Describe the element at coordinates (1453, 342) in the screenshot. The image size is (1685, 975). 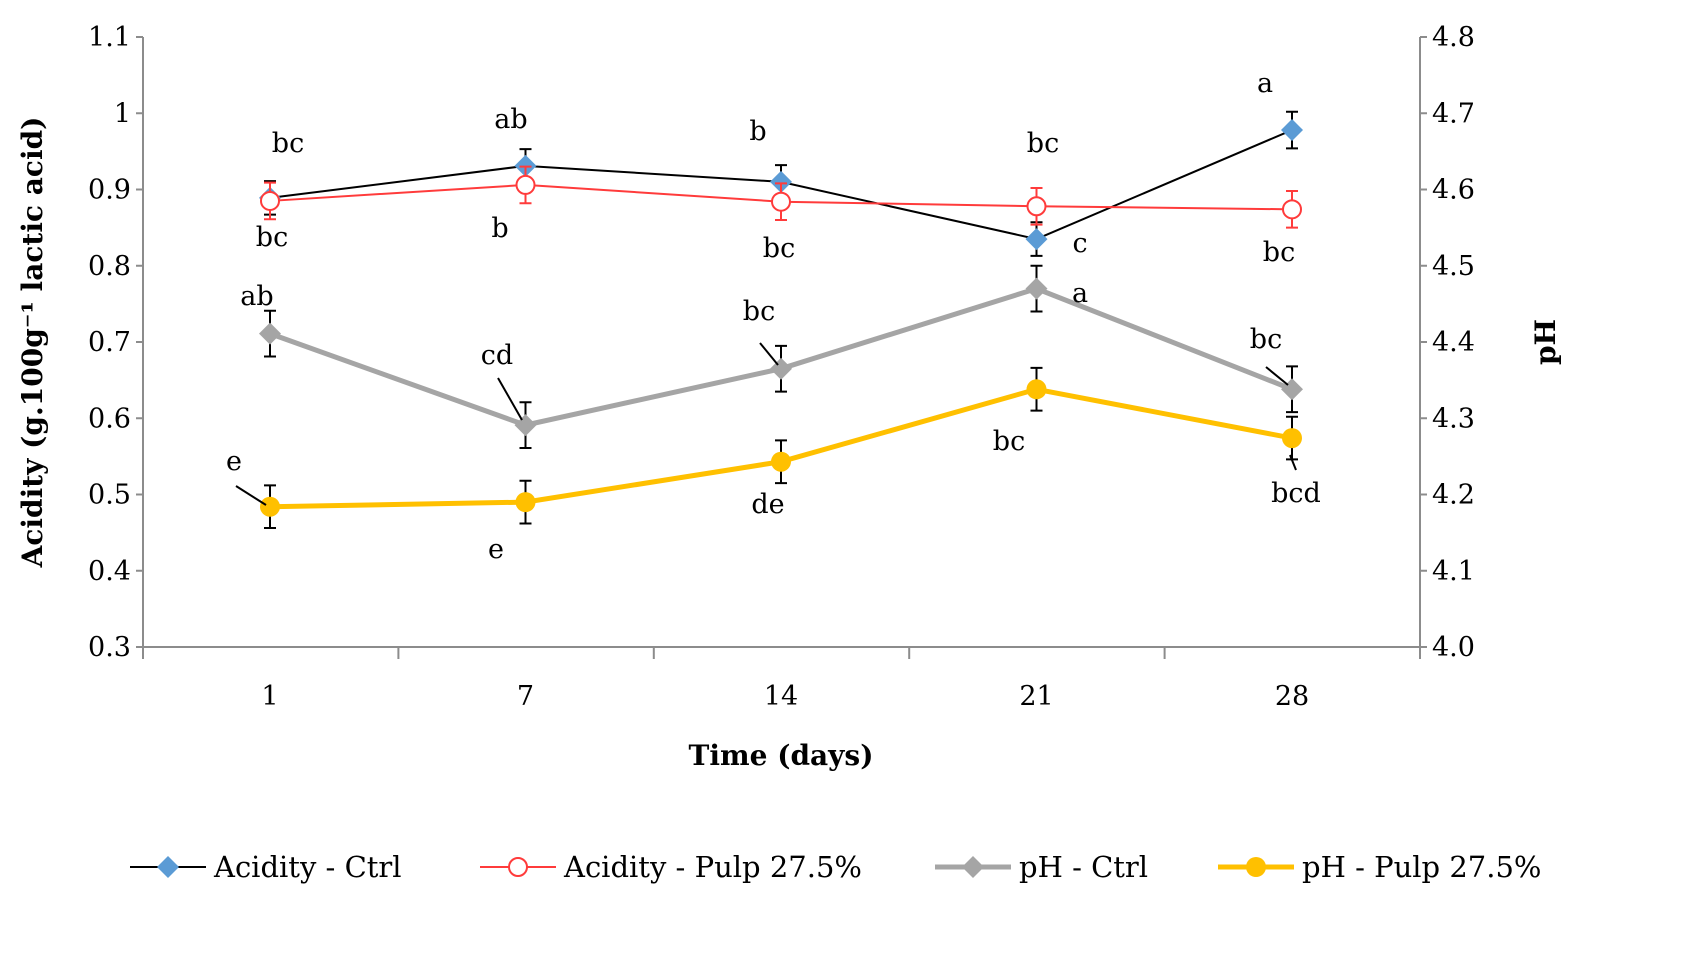
I see `y2-tick-label: 4.4` at that location.